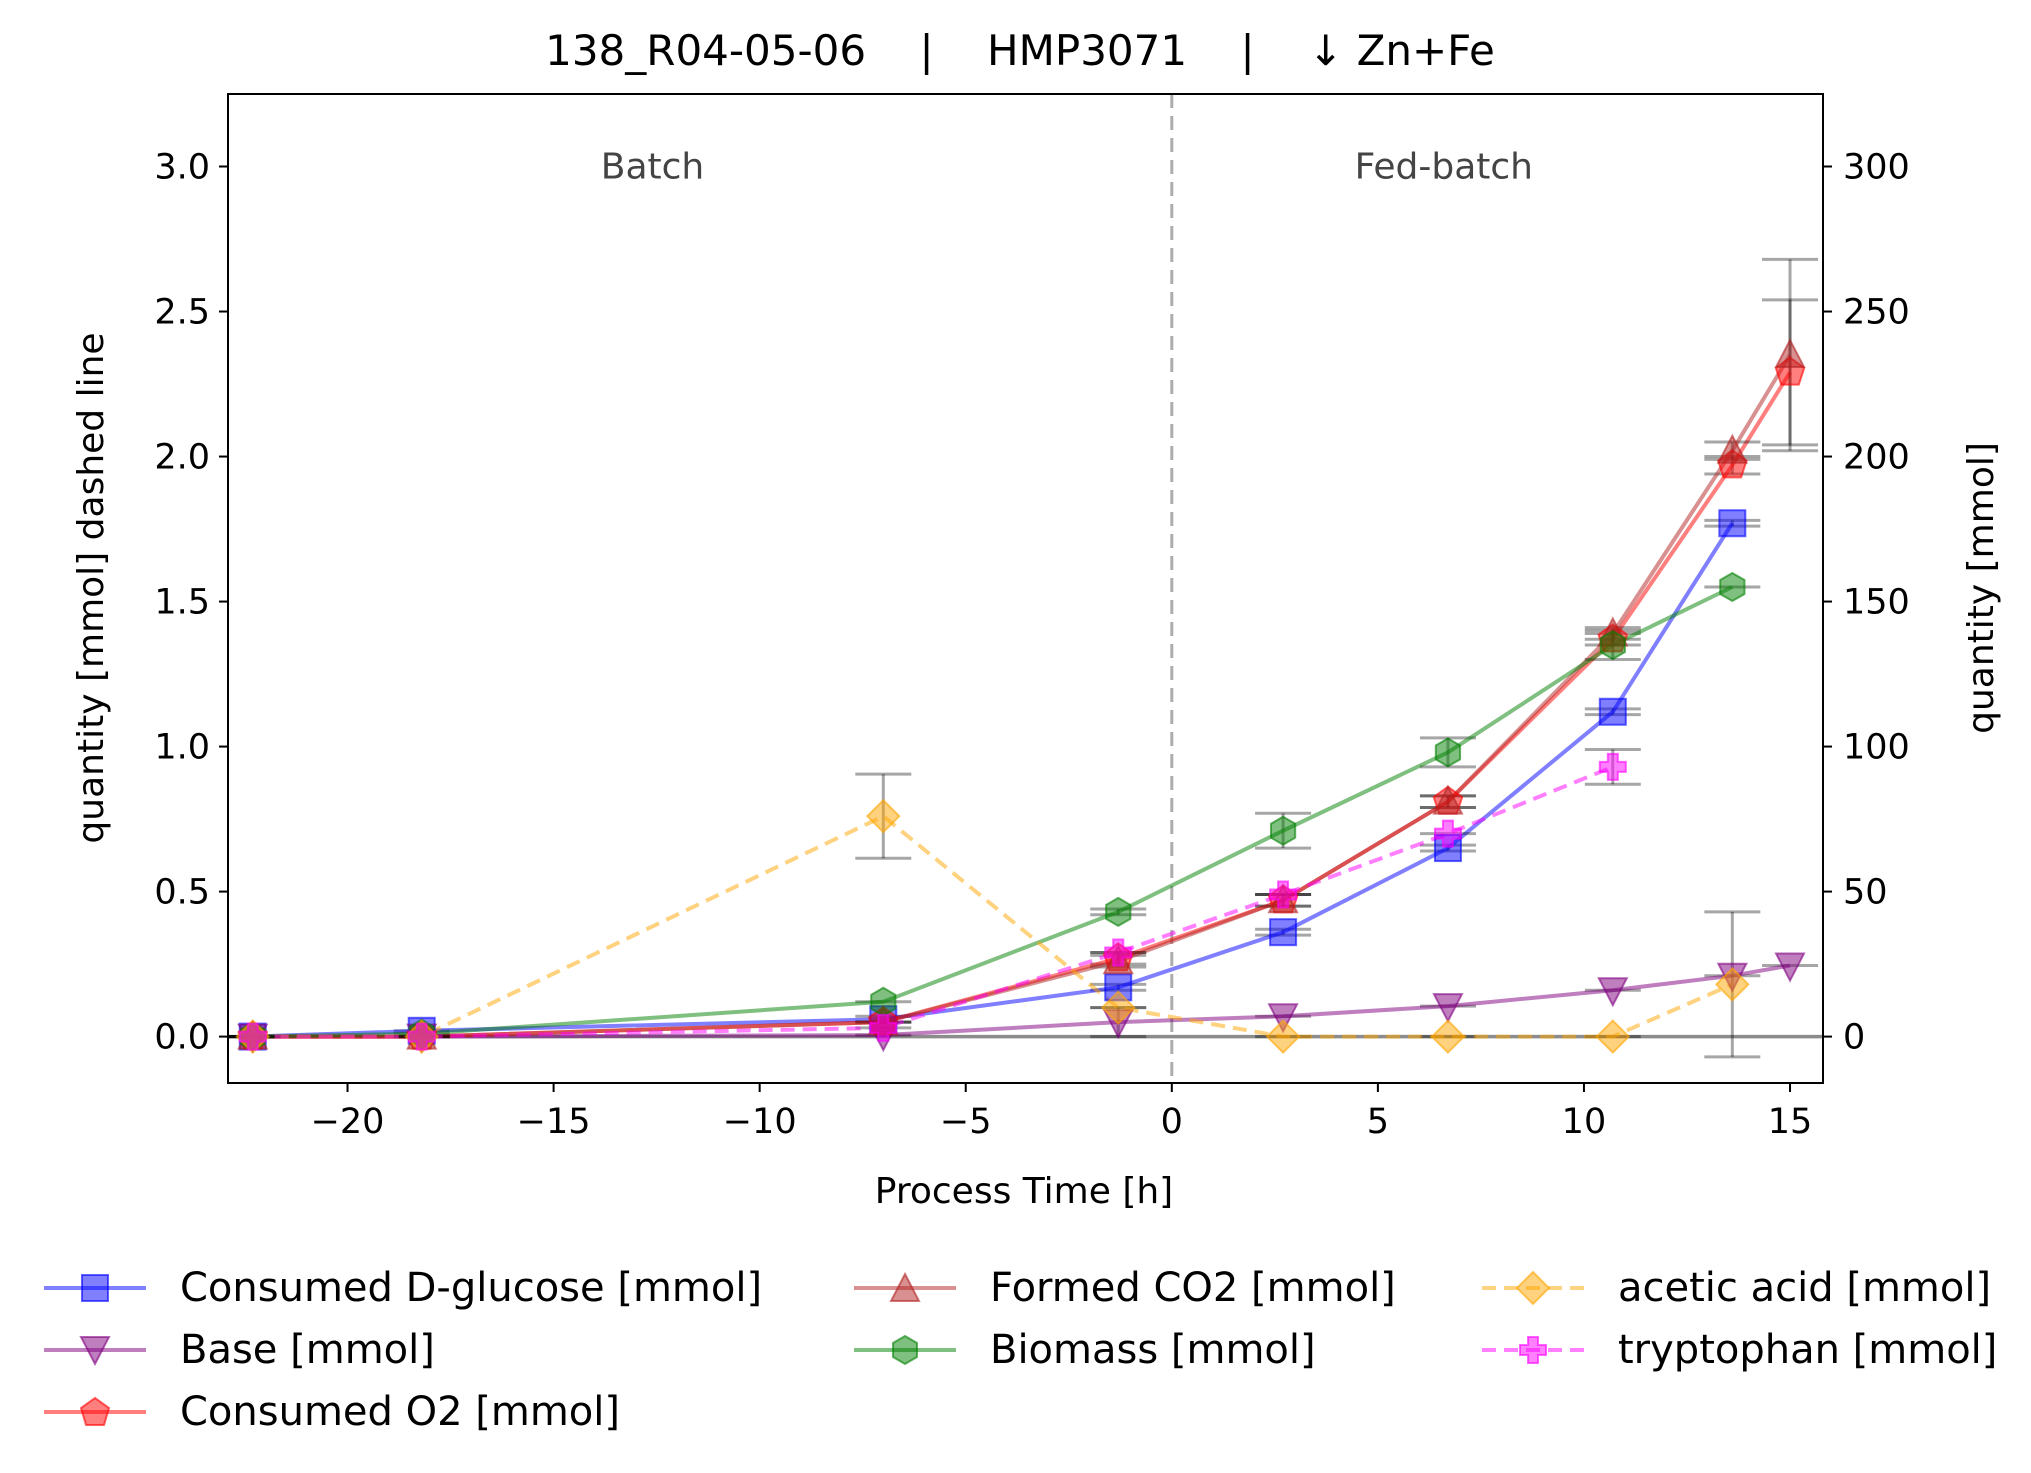 This screenshot has width=2031, height=1473. I want to click on legend-marker-tryptophan, so click(1533, 1350).